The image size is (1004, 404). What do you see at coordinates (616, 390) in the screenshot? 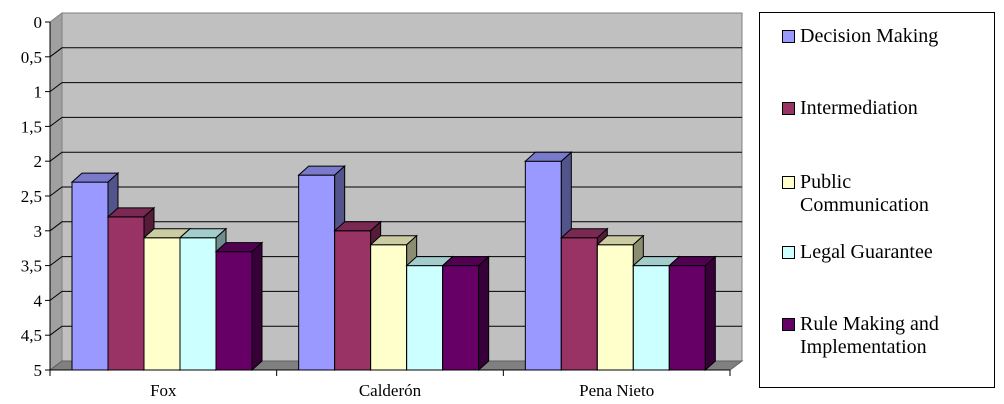
I see `x-tick-label: Pena Nieto` at bounding box center [616, 390].